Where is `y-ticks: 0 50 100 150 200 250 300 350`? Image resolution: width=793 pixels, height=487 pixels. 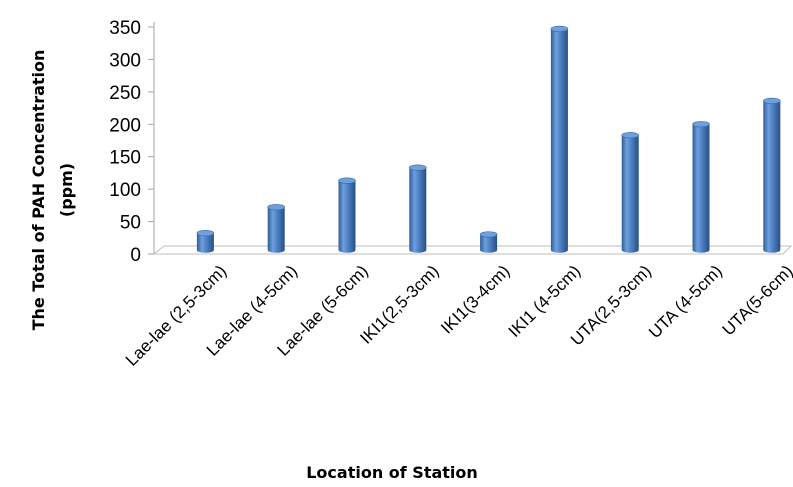
y-ticks: 0 50 100 150 200 250 300 350 is located at coordinates (131, 142).